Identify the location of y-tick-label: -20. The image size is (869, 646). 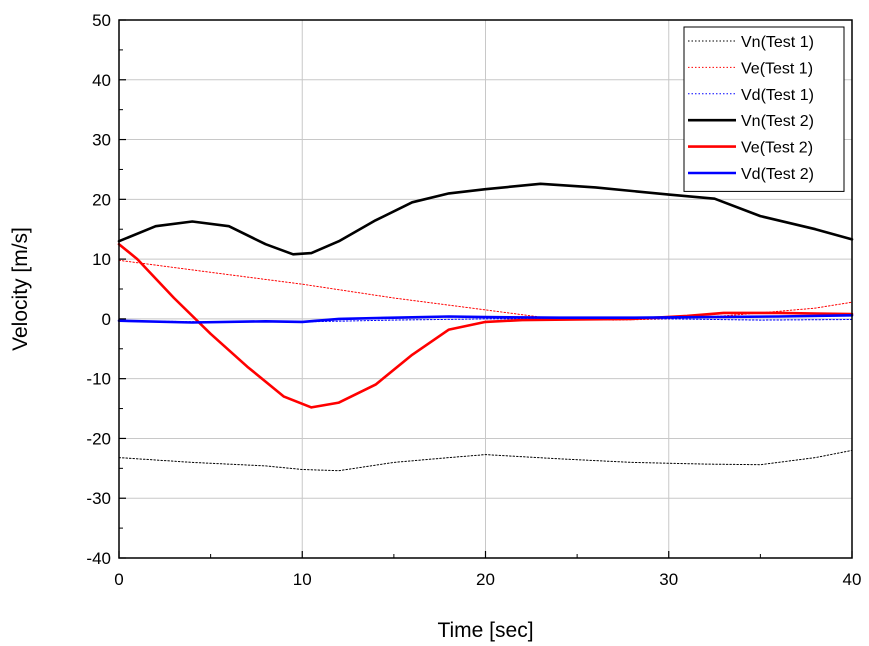
(98, 438).